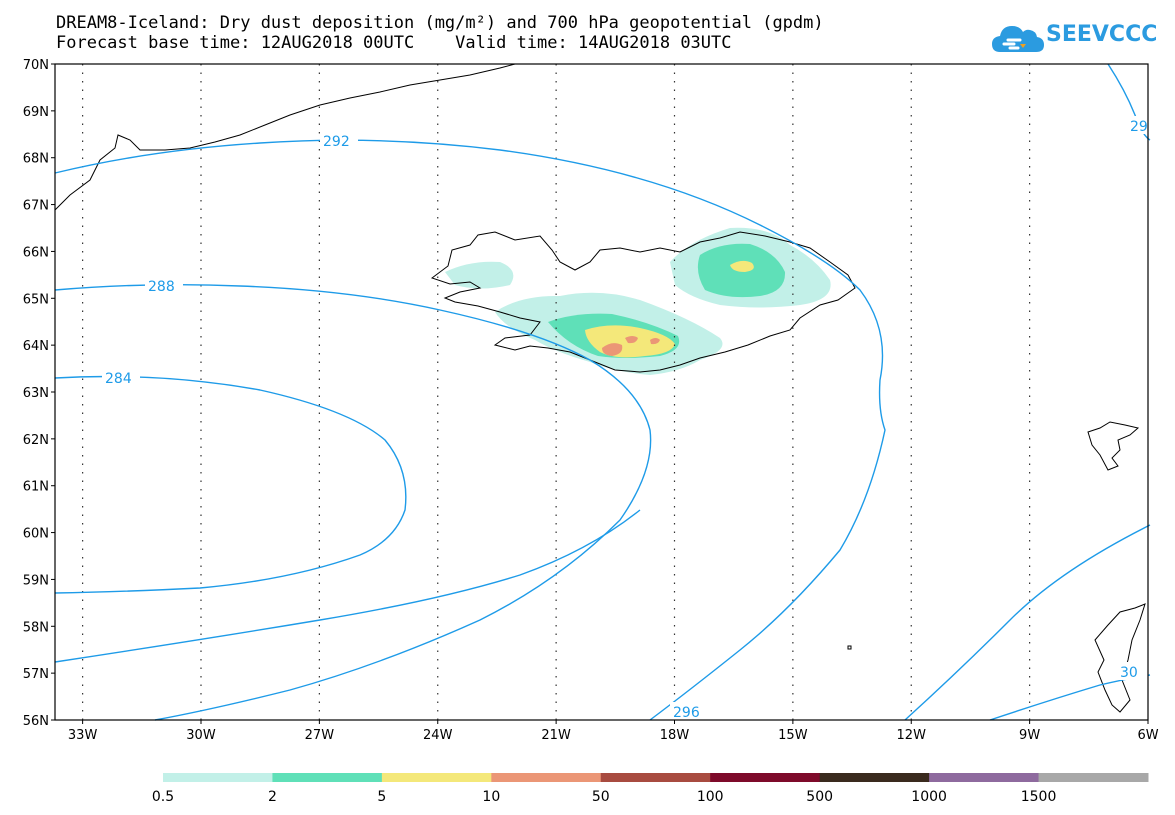  What do you see at coordinates (1018, 39) in the screenshot?
I see `cloud-icon` at bounding box center [1018, 39].